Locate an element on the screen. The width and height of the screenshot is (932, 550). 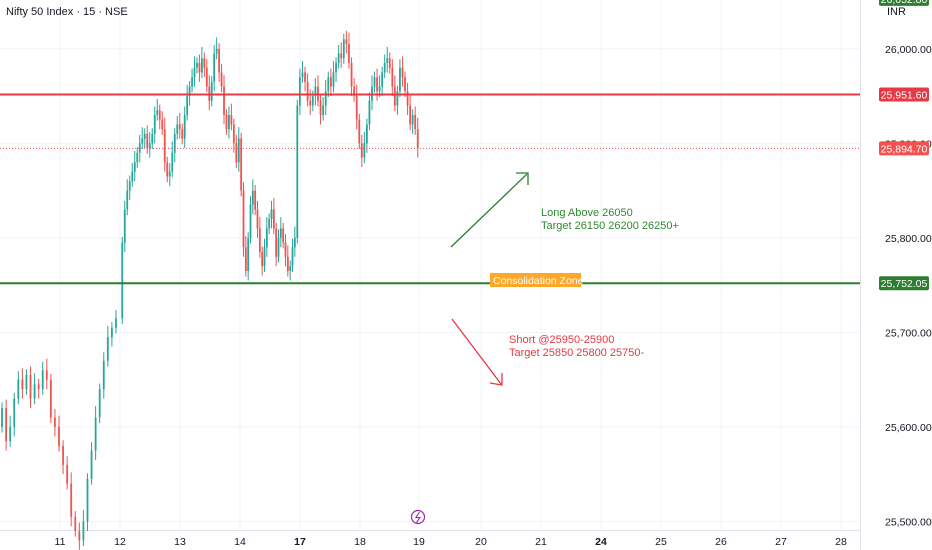
support-upper-price-label: 26,052.80 is located at coordinates (904, 3).